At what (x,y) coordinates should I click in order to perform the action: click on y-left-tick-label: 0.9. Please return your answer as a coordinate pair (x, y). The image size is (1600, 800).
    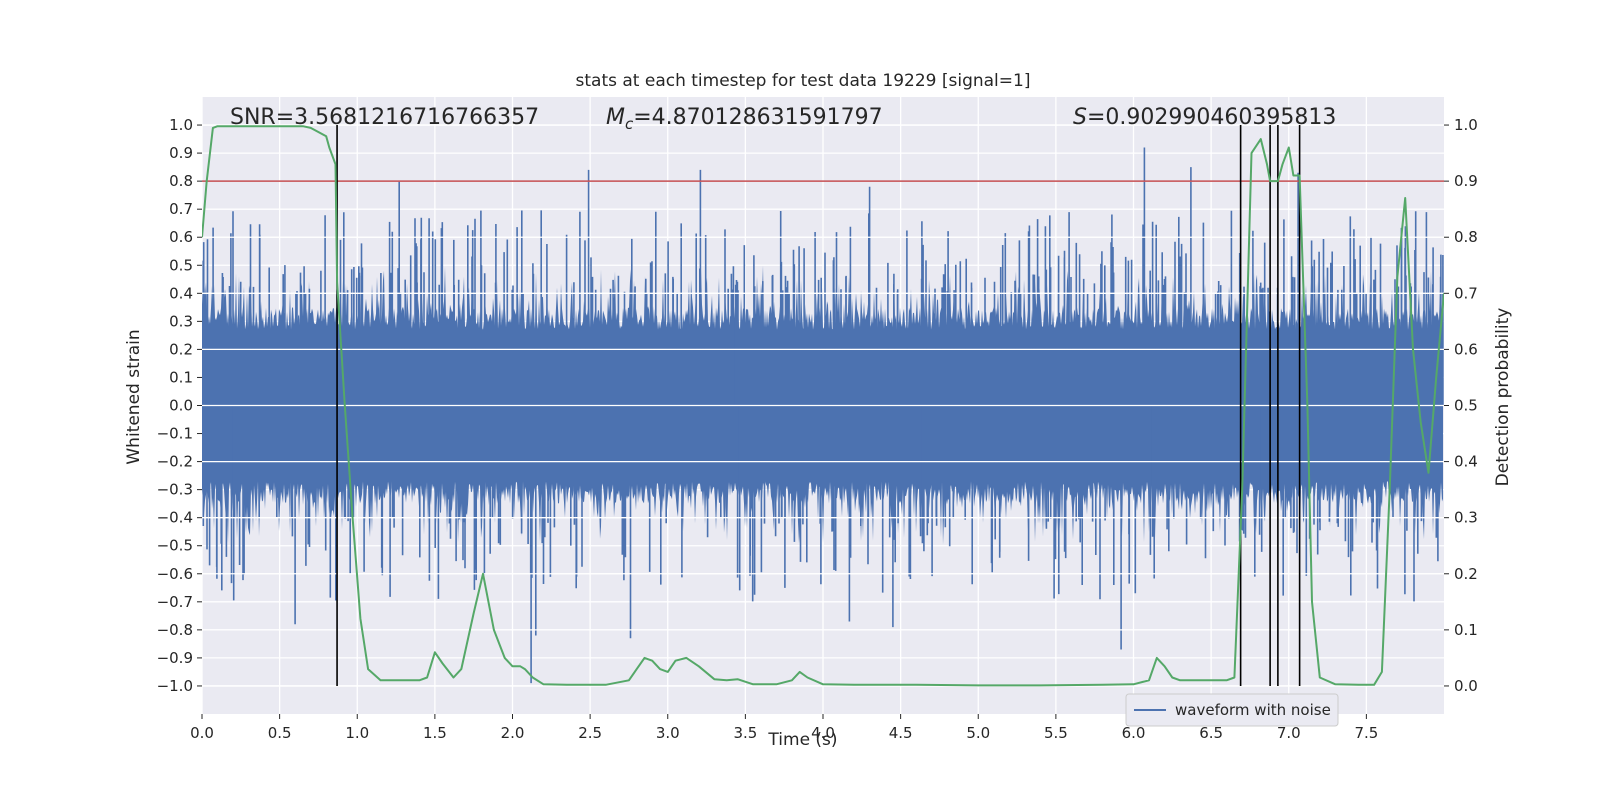
    Looking at the image, I should click on (181, 153).